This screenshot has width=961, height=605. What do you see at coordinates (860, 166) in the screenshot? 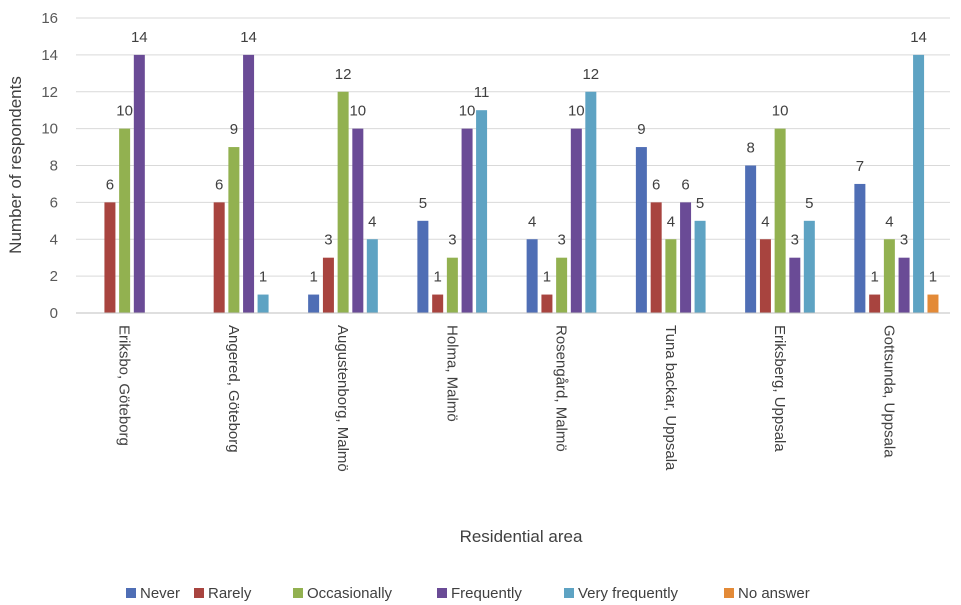
I see `data-label: 7` at bounding box center [860, 166].